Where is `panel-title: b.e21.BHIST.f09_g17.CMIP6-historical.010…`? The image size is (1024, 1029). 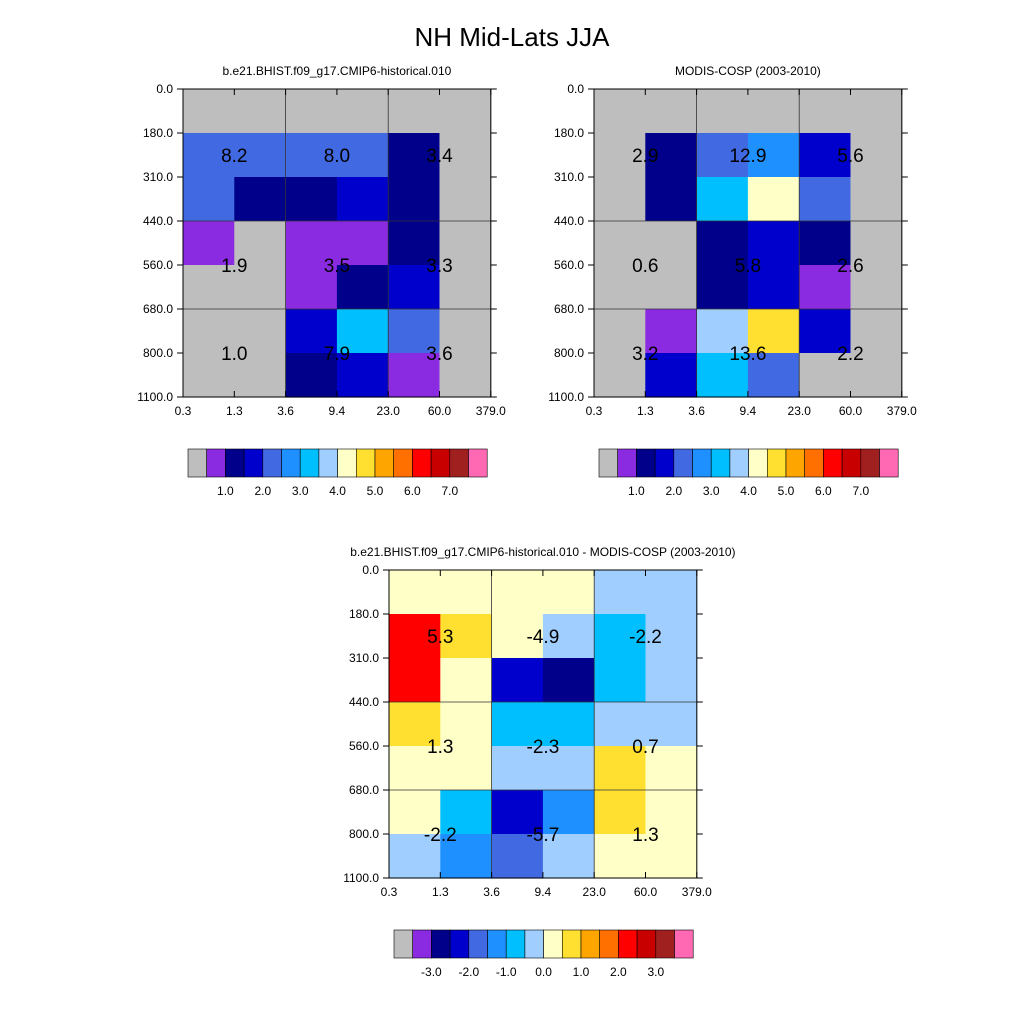 panel-title: b.e21.BHIST.f09_g17.CMIP6-historical.010… is located at coordinates (542, 552).